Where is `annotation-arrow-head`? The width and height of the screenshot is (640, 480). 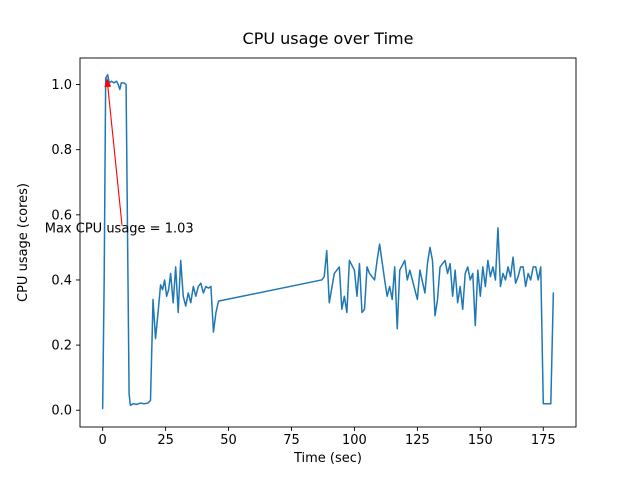 annotation-arrow-head is located at coordinates (108, 83).